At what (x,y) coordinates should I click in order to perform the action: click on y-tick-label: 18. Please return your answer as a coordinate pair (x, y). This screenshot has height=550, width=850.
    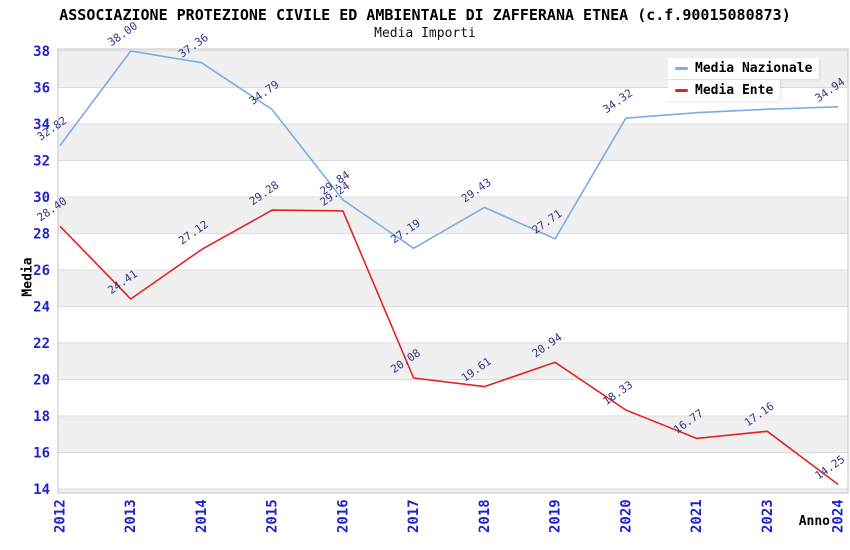
    Looking at the image, I should click on (41, 417).